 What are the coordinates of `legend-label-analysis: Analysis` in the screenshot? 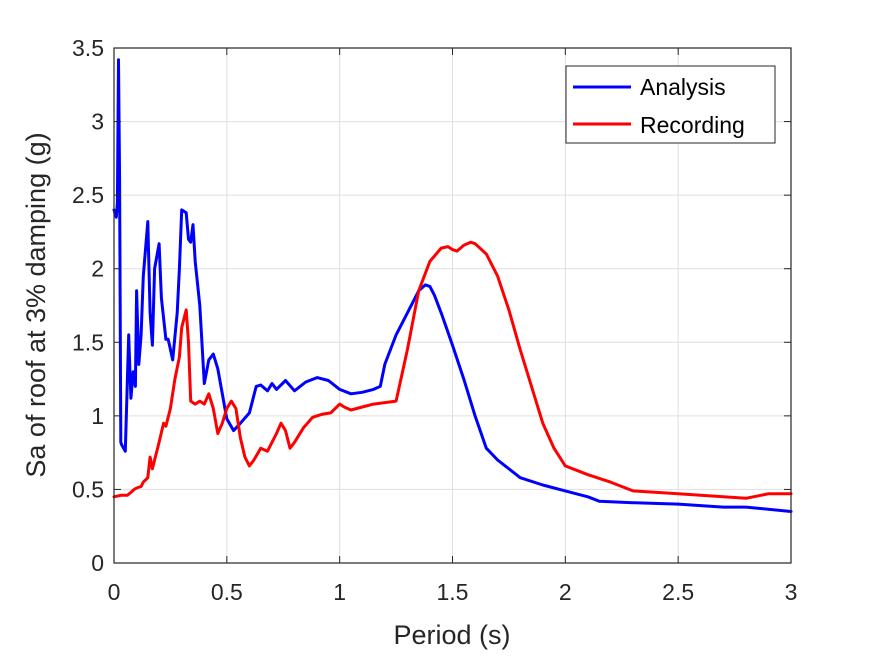 It's located at (683, 87).